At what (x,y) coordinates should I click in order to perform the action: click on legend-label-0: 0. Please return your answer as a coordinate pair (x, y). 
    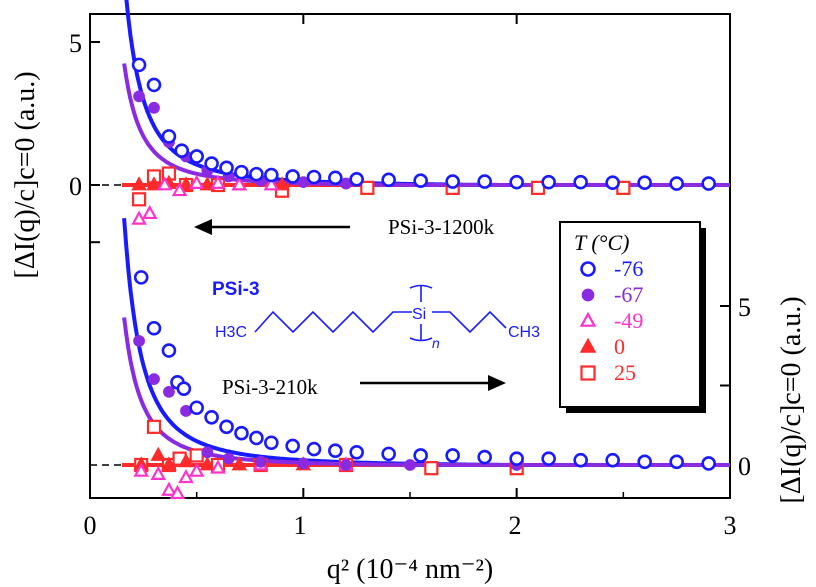
    Looking at the image, I should click on (619, 346).